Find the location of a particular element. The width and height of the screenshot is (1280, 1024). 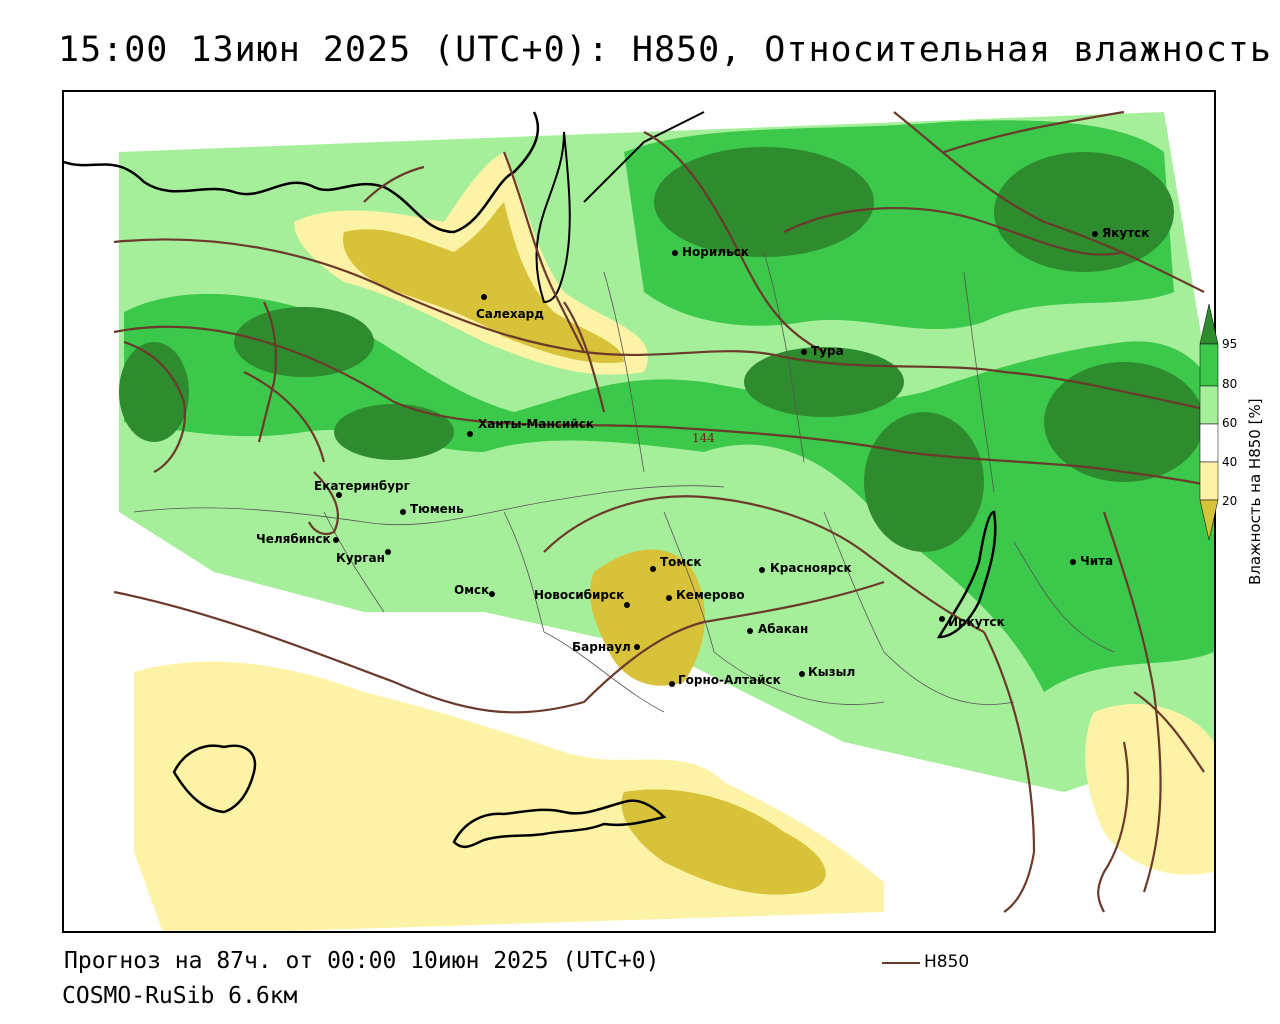

city-krasnoyarsk: Красноярск is located at coordinates (805, 568).